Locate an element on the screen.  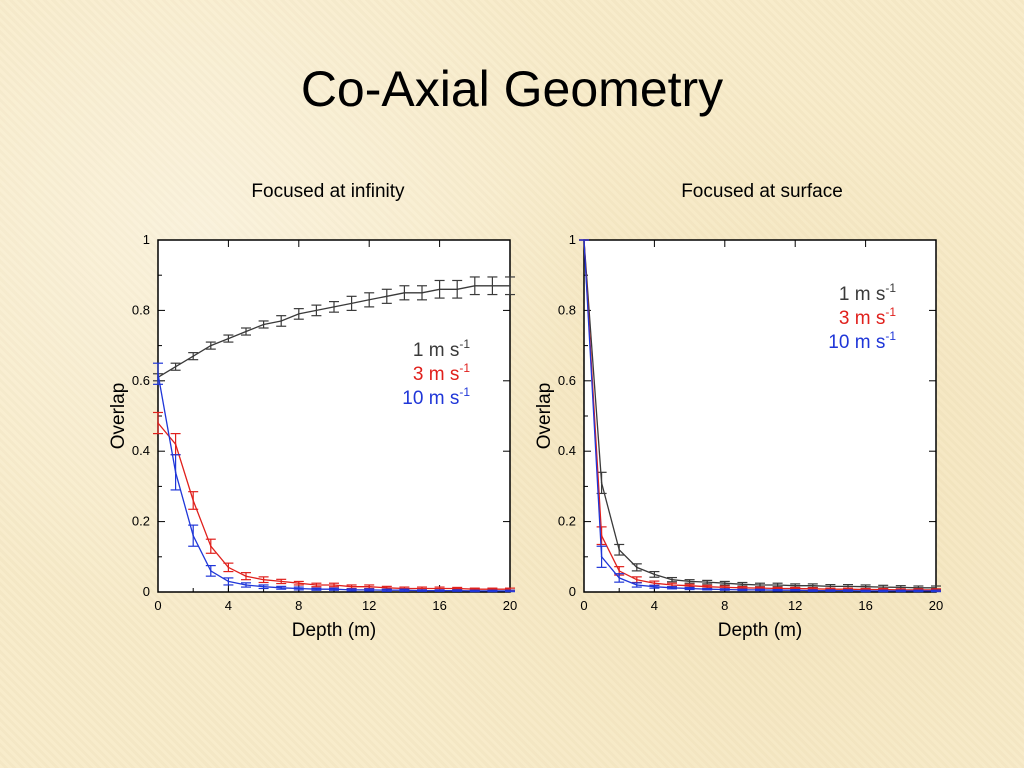
legend-entry: 3 m s-1 is located at coordinates (867, 317).